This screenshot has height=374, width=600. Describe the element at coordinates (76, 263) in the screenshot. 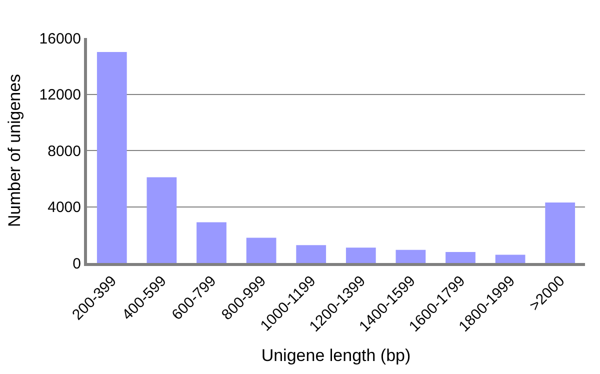

I see `y-tick-label: 0` at that location.